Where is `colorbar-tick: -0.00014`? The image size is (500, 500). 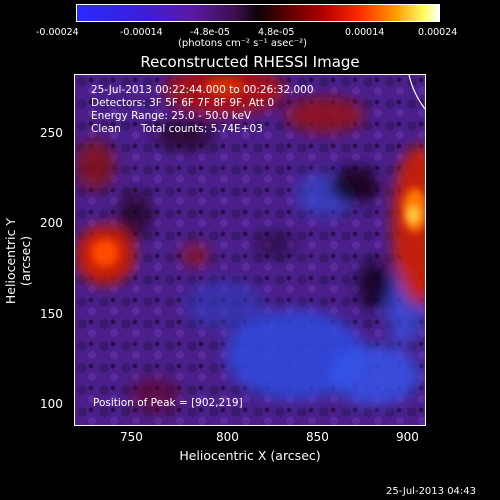
colorbar-tick: -0.00014 is located at coordinates (141, 32).